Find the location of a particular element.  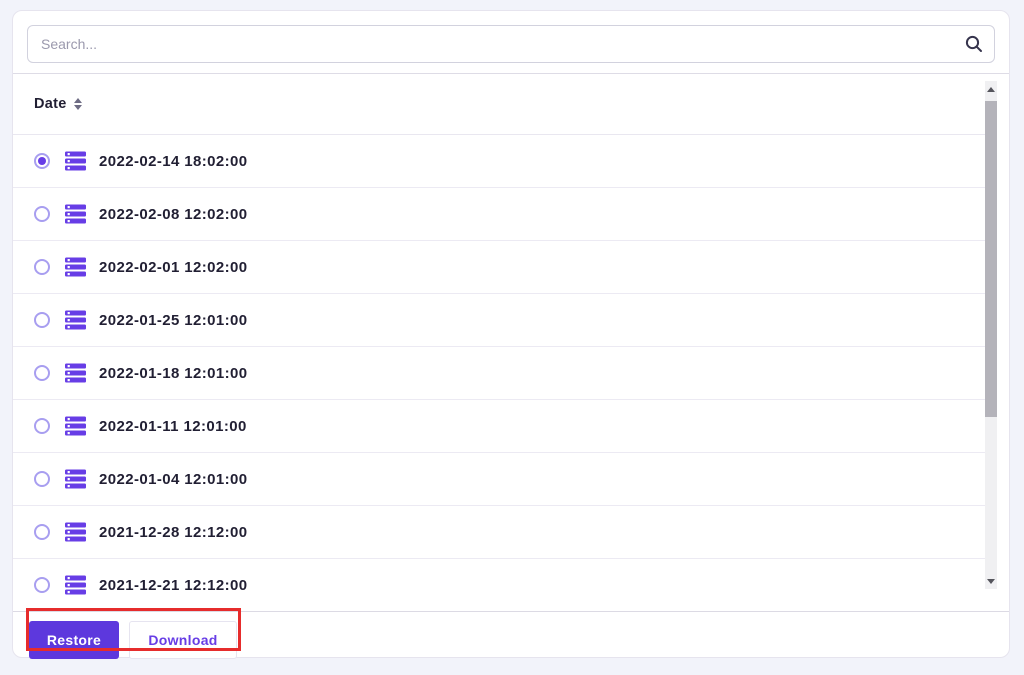

table-row: 2022-02-01 12:02:00 is located at coordinates (499, 267).